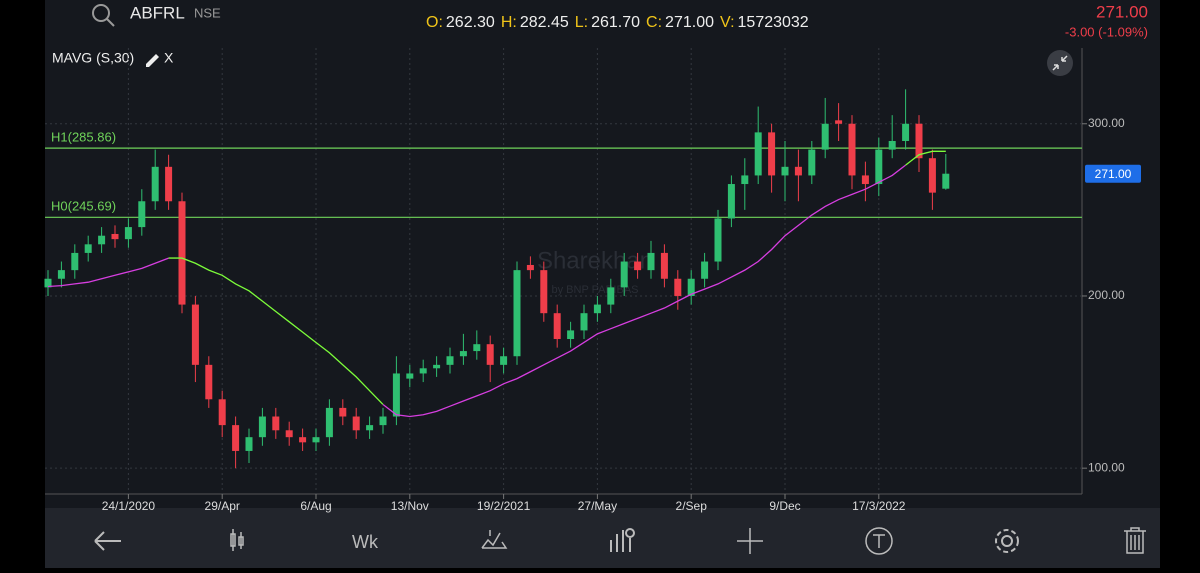 The height and width of the screenshot is (573, 1200). Describe the element at coordinates (1106, 123) in the screenshot. I see `y-tick-label: 300.00` at that location.